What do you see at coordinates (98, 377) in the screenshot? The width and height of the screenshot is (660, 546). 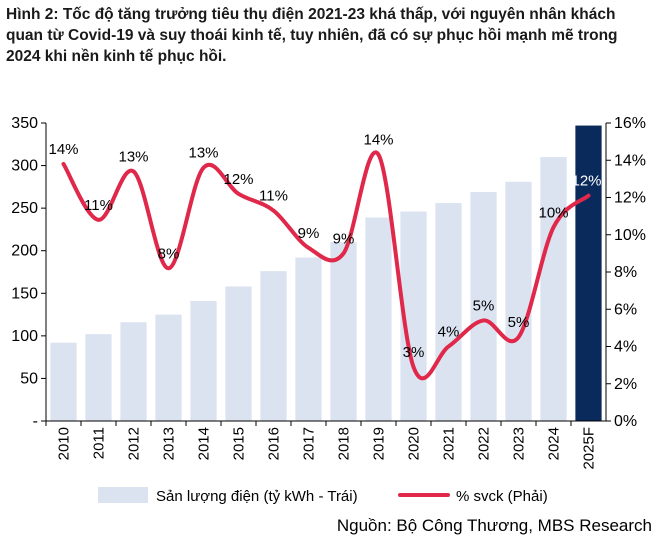 I see `bar-2011` at bounding box center [98, 377].